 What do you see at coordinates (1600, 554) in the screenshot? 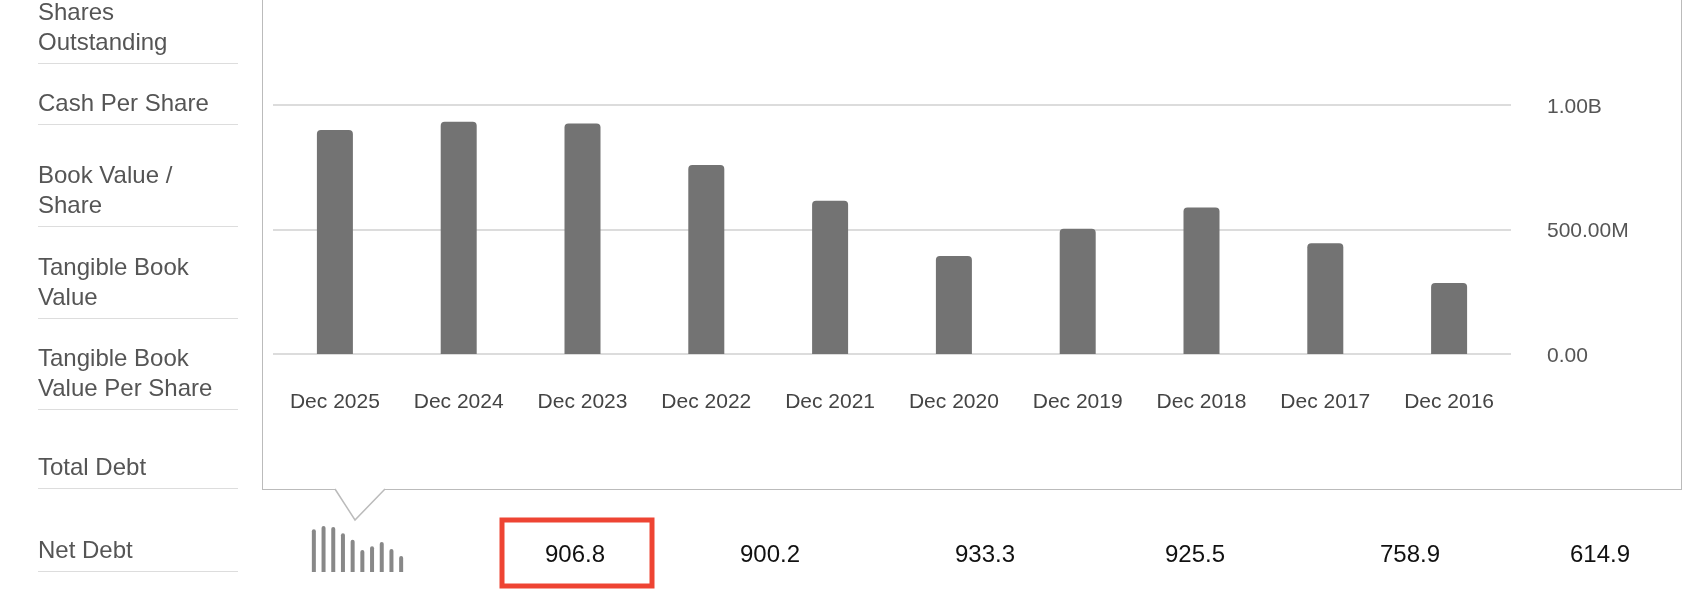
I see `text: 614.9` at bounding box center [1600, 554].